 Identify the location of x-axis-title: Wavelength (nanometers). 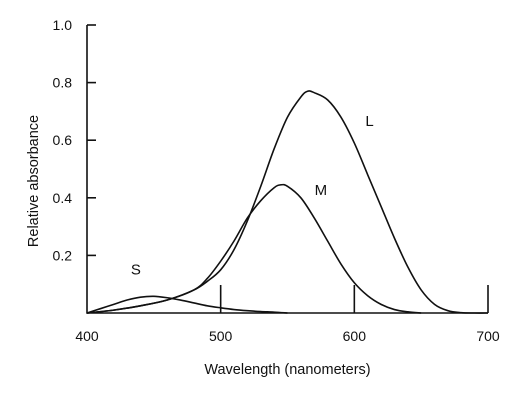
(287, 370).